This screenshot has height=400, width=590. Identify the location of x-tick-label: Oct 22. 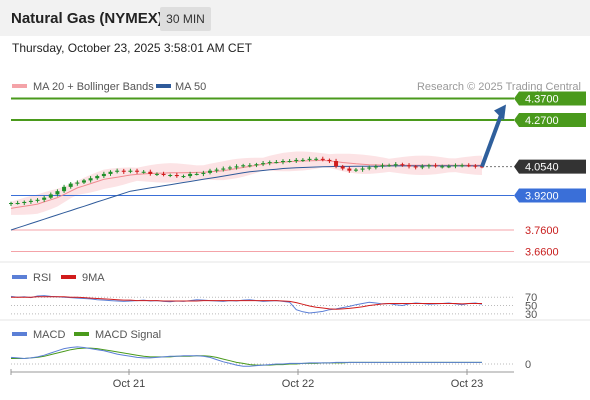
(298, 384).